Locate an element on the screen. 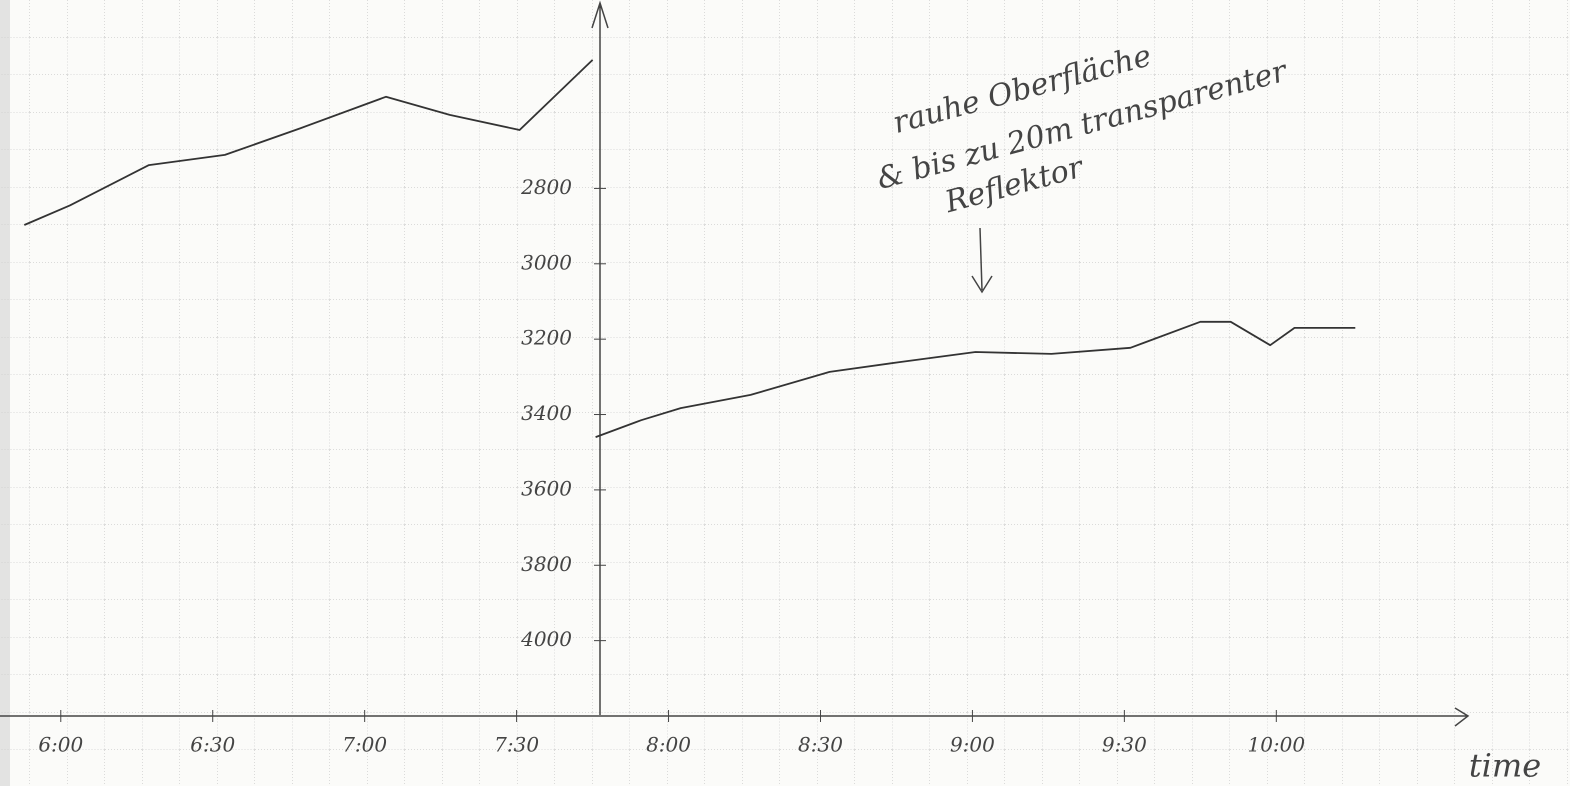  x-axis-label: time is located at coordinates (1505, 766).